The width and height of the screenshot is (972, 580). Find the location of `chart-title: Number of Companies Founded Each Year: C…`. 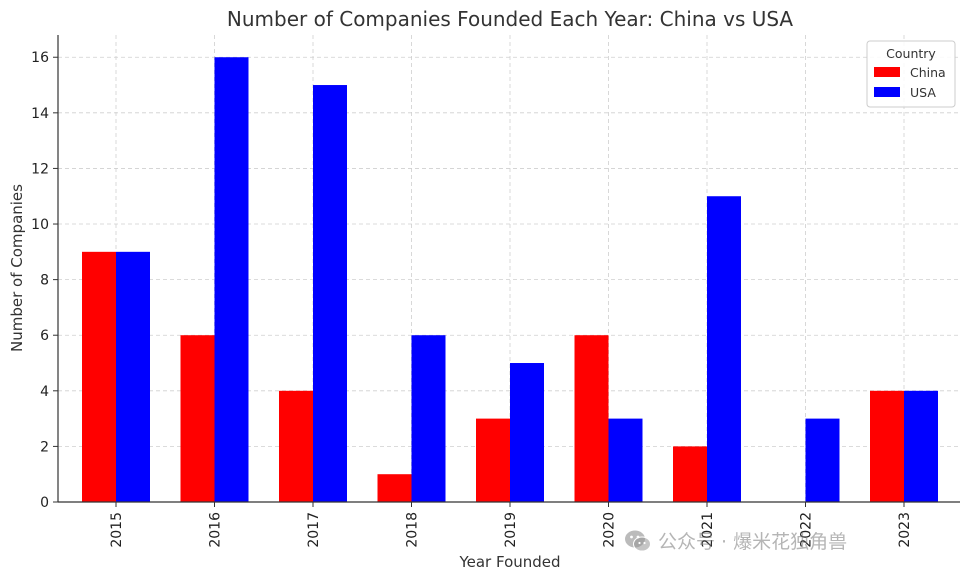

chart-title: Number of Companies Founded Each Year: C… is located at coordinates (510, 19).